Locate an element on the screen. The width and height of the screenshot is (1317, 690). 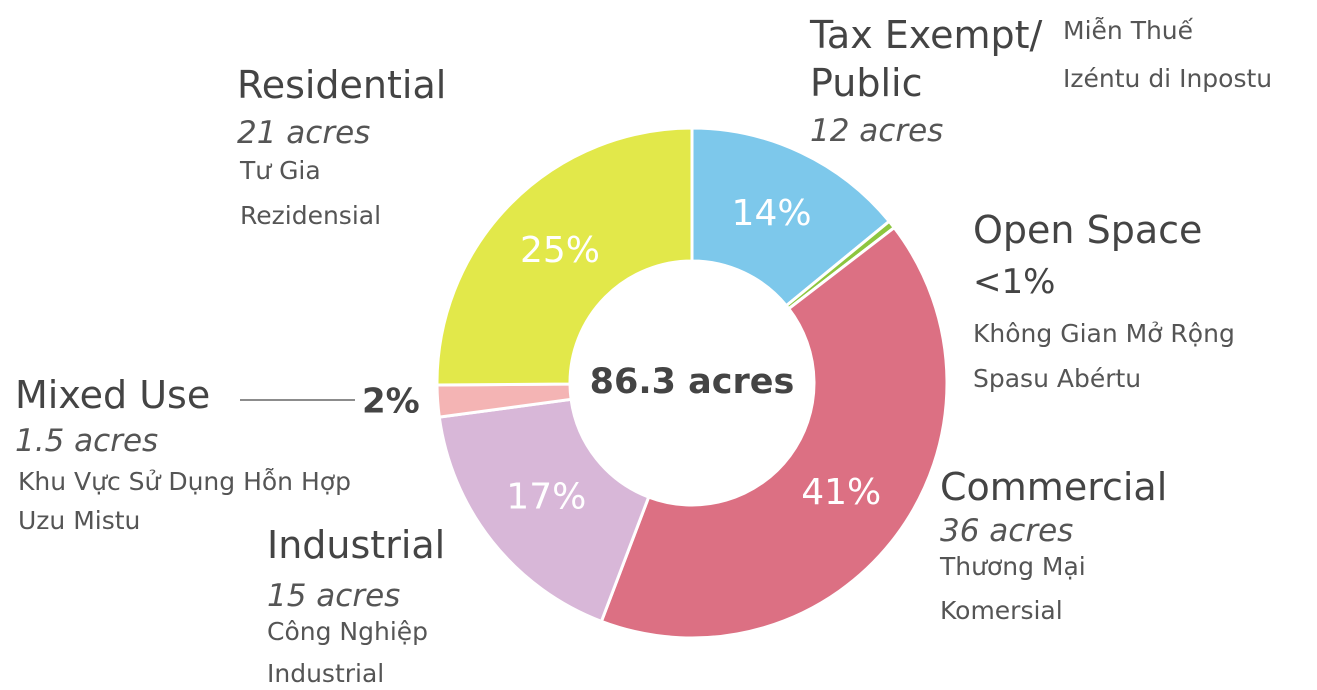
slice-label: 41% is located at coordinates (841, 492).